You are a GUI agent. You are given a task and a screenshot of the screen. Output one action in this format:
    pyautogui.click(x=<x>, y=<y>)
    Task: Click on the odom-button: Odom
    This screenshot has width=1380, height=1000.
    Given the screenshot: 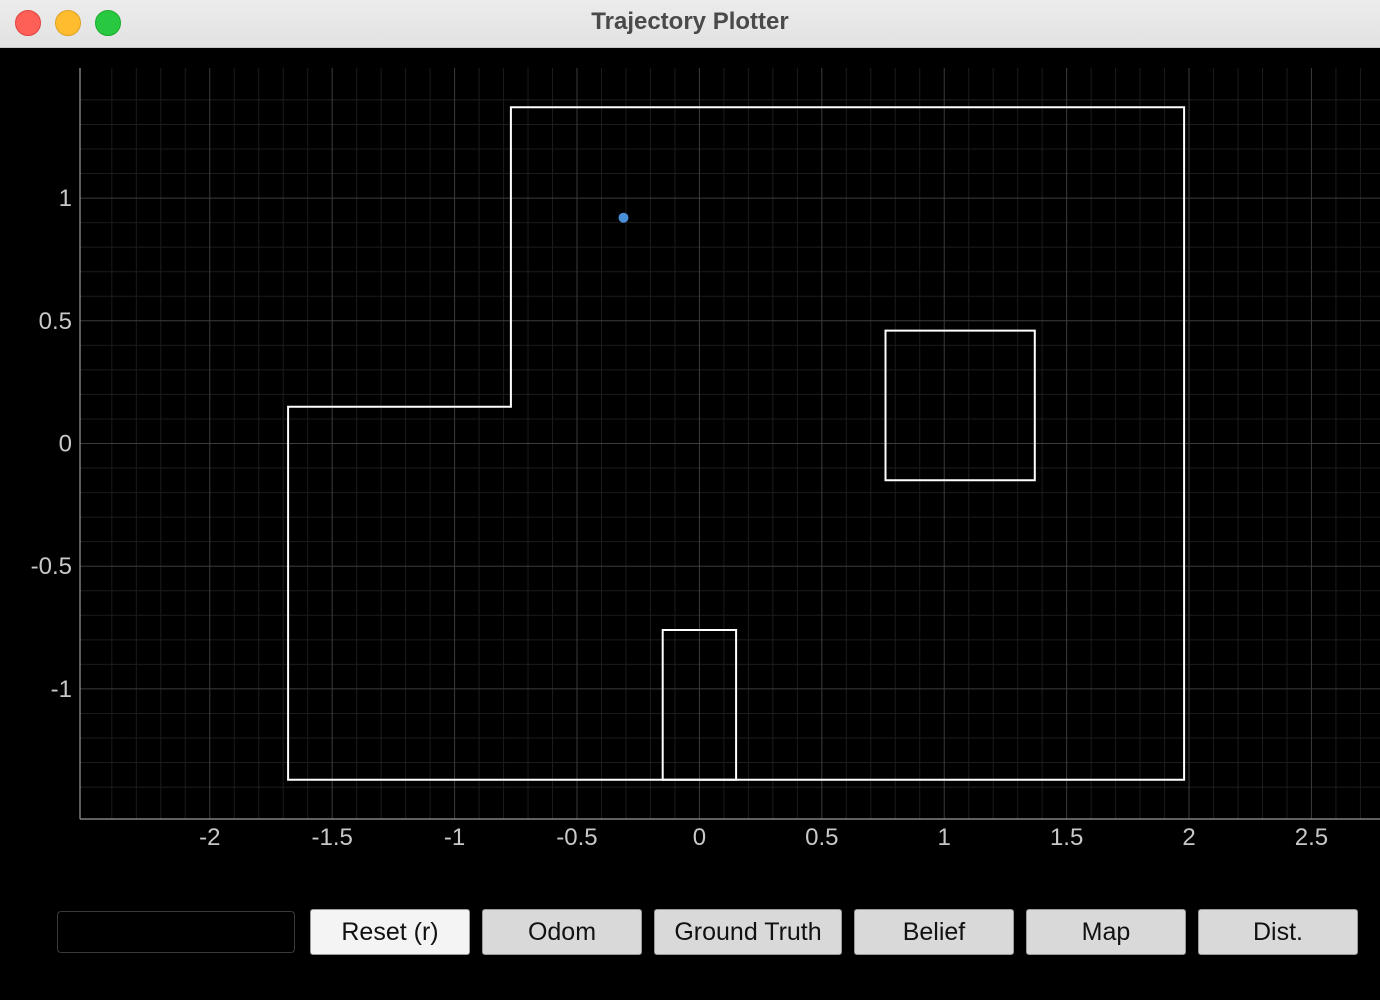 What is the action you would take?
    pyautogui.click(x=562, y=932)
    